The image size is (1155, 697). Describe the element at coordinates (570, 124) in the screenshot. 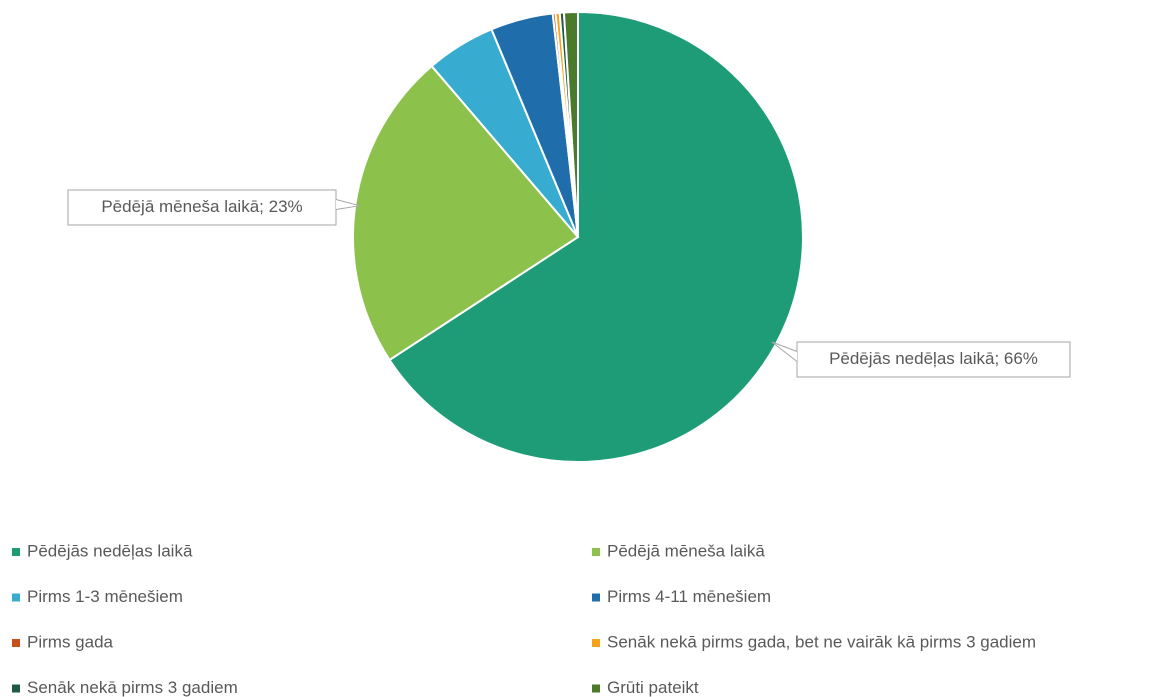

I see `pie-slice` at that location.